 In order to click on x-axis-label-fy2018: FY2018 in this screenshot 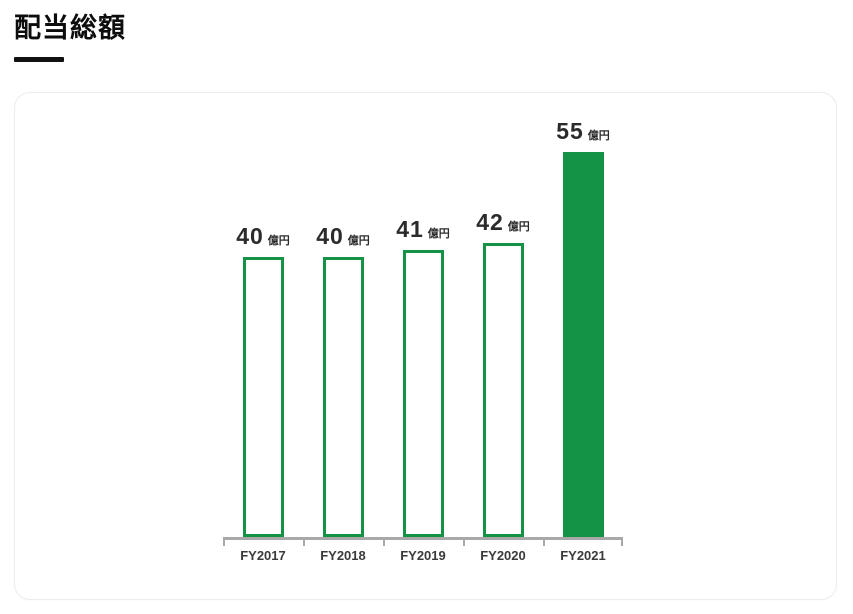, I will do `click(343, 555)`.